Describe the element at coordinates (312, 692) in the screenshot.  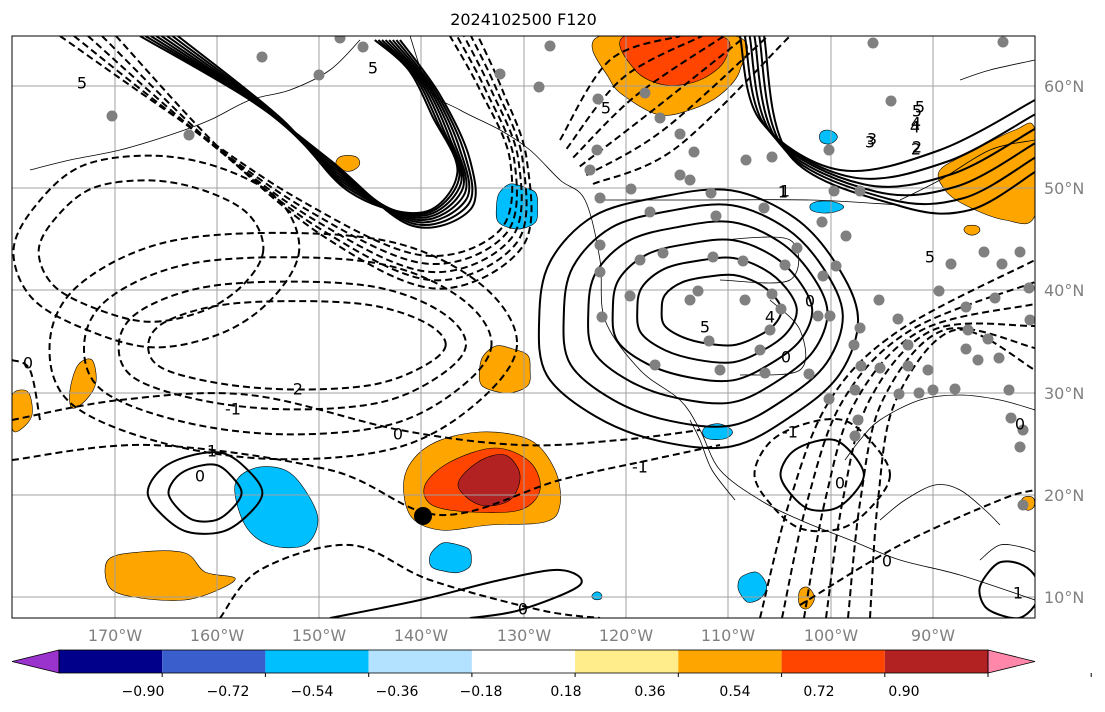
I see `colorbar-tick-label: −0.54` at that location.